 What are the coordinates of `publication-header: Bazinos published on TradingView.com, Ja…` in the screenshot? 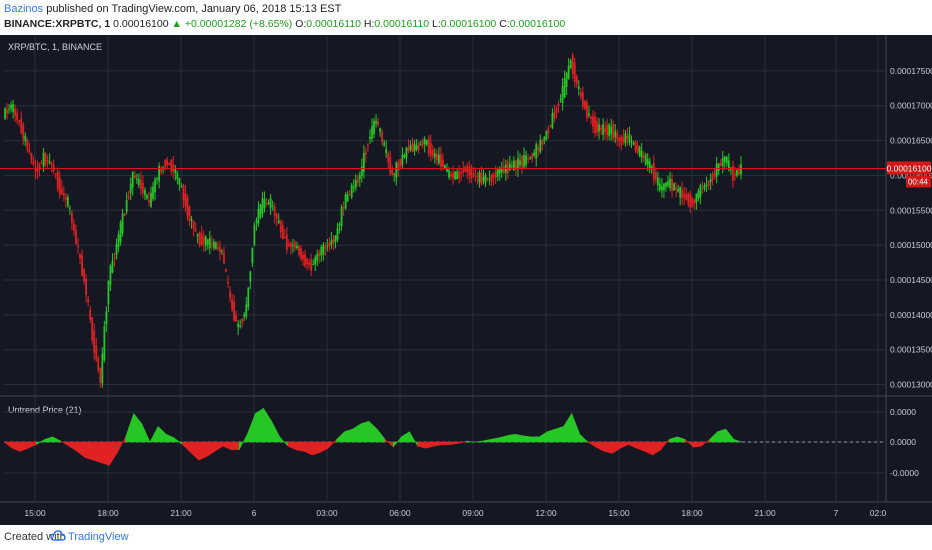 It's located at (466, 17).